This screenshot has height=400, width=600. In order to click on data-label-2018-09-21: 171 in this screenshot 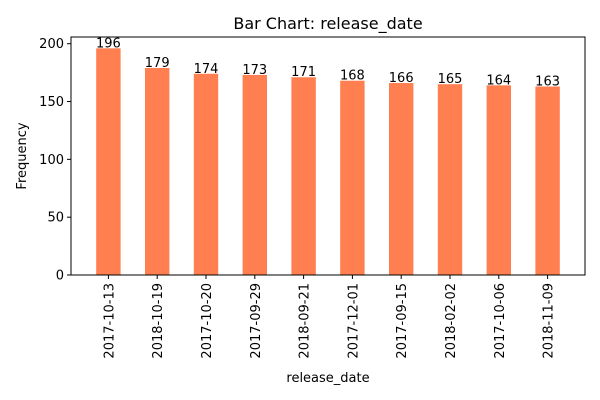, I will do `click(303, 72)`.